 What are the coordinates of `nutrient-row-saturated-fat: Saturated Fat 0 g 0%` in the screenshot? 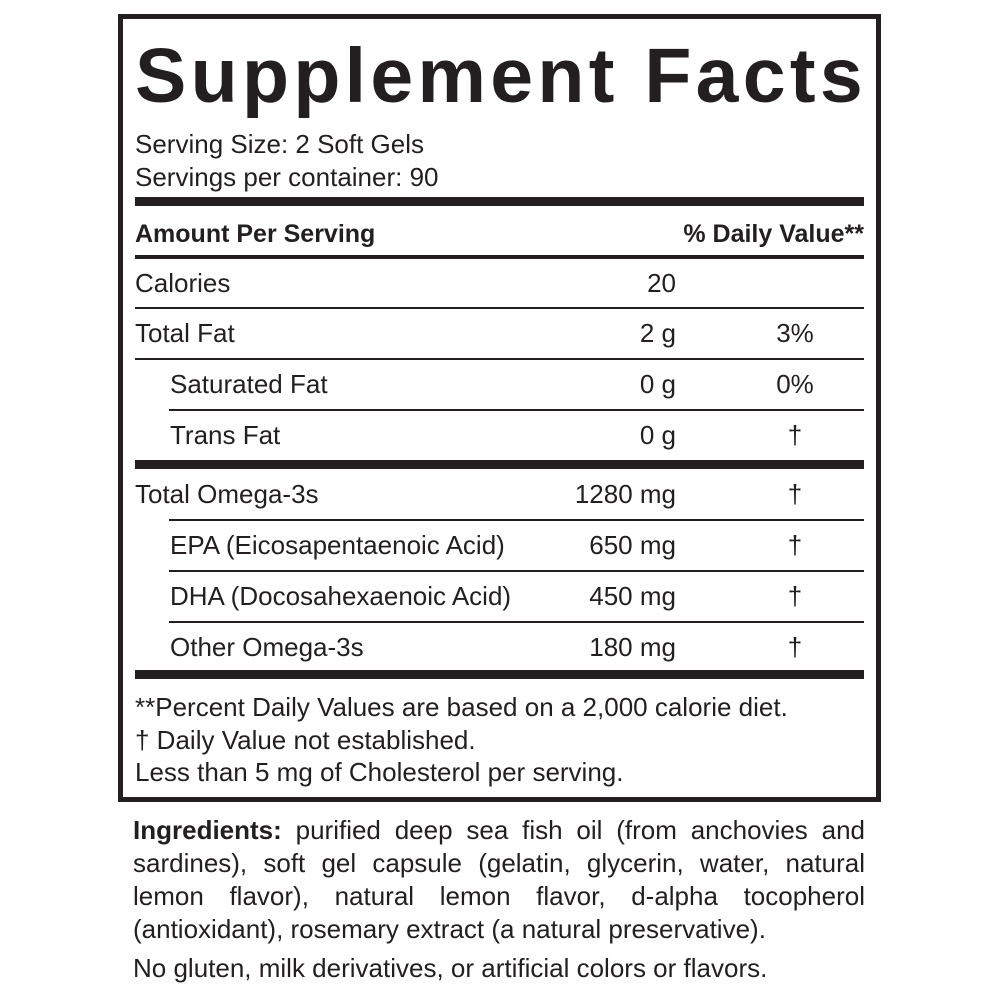 It's located at (499, 384).